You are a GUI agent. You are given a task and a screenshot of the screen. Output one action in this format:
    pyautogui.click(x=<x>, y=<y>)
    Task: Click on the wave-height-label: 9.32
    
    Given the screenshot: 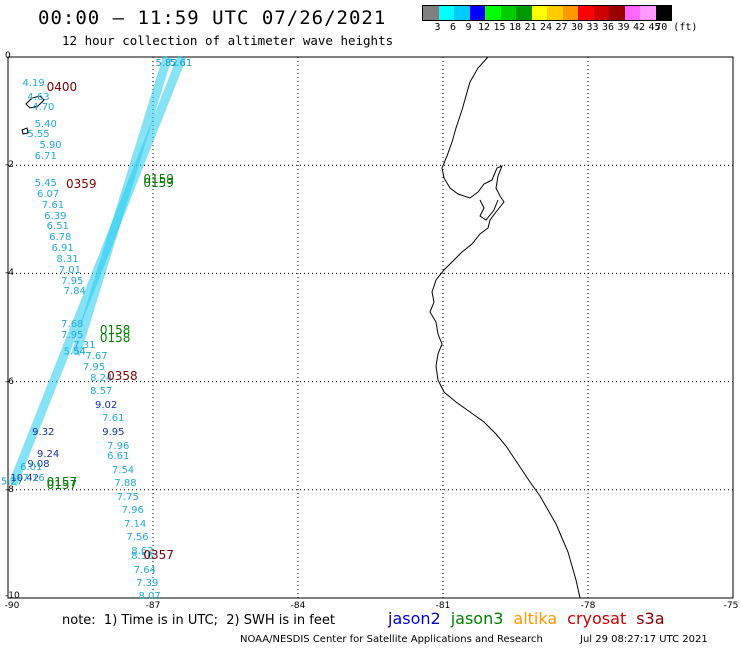 What is the action you would take?
    pyautogui.click(x=43, y=432)
    